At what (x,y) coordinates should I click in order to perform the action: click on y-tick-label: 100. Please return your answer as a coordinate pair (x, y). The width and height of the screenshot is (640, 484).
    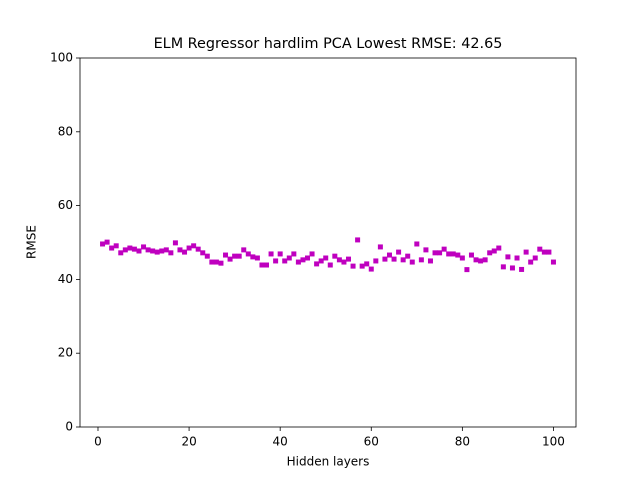
    Looking at the image, I should click on (61, 58).